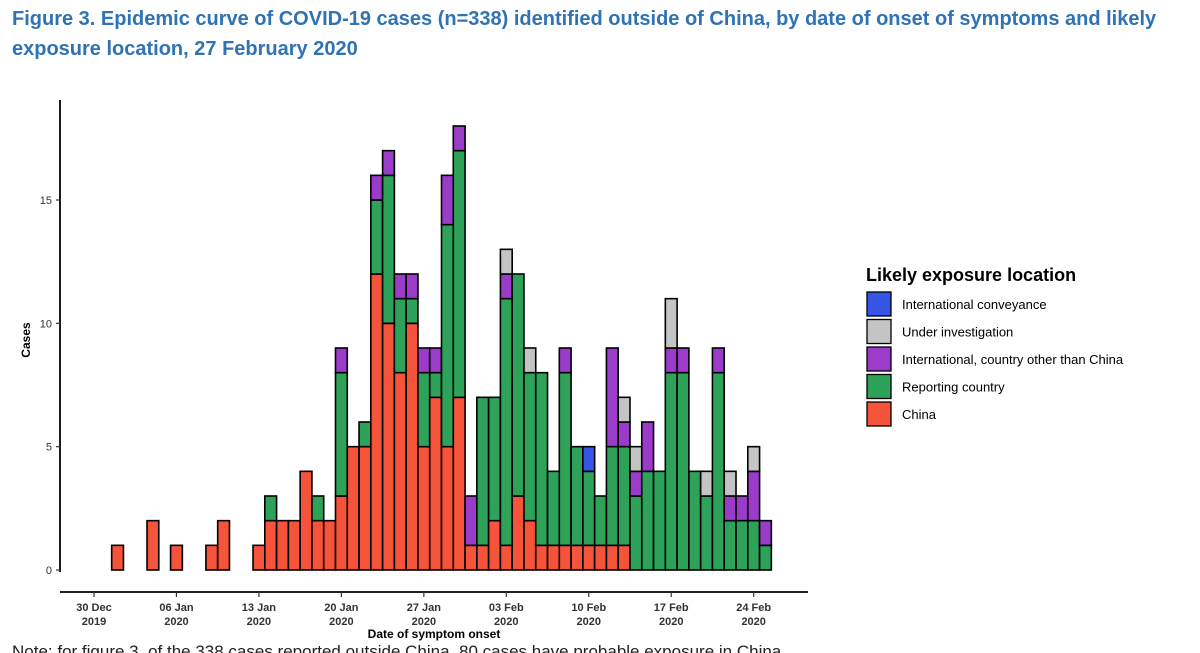 This screenshot has height=653, width=1200. Describe the element at coordinates (424, 608) in the screenshot. I see `x-tick-label: 27 Jan` at that location.